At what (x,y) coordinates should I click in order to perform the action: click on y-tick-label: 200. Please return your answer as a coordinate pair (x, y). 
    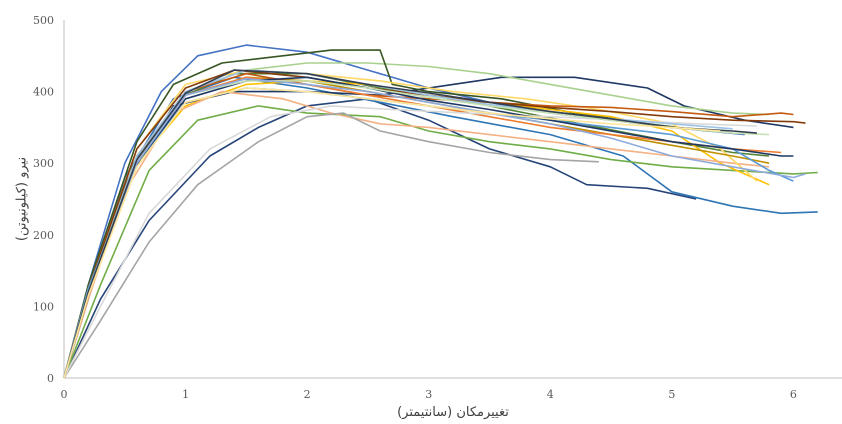
    Looking at the image, I should click on (43, 235).